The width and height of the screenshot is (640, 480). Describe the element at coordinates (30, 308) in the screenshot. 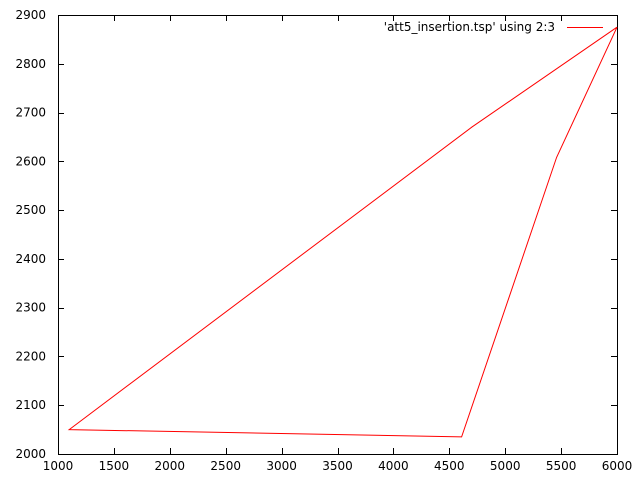

I see `y-tick-label: 2300` at that location.